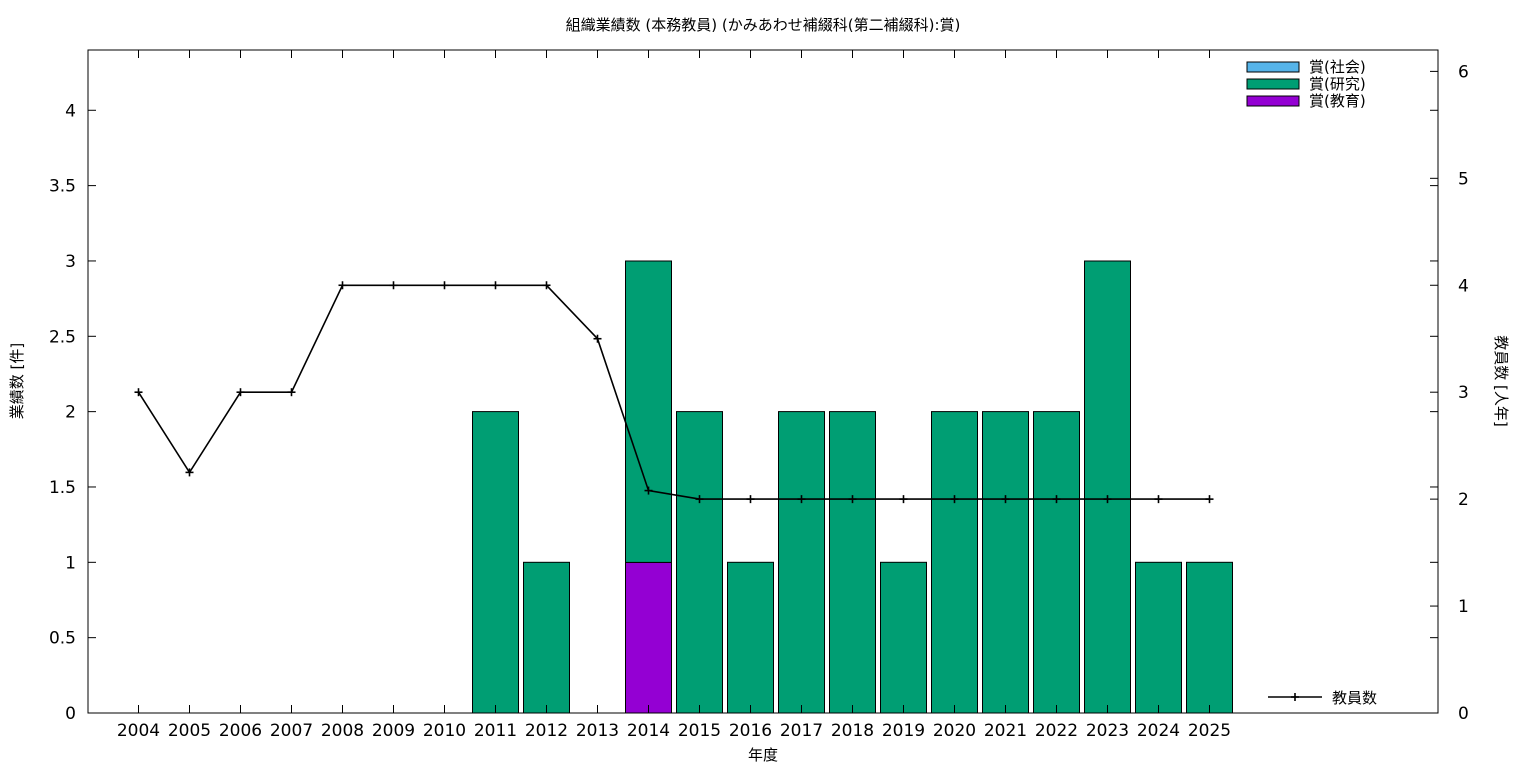 This screenshot has height=768, width=1536. I want to click on staff-count-point-2022, so click(1056, 499).